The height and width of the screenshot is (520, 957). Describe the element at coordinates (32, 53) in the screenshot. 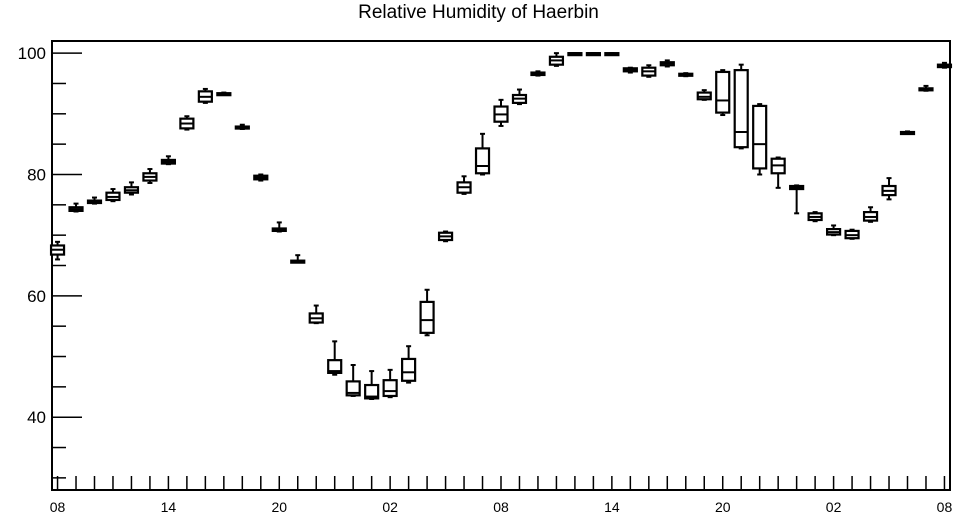

I see `y-tick-label: 100` at that location.